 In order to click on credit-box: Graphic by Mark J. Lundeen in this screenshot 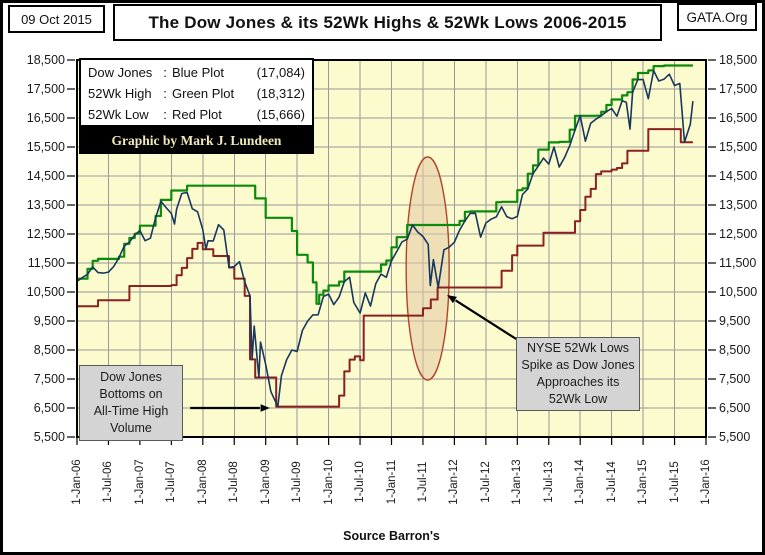, I will do `click(196, 140)`.